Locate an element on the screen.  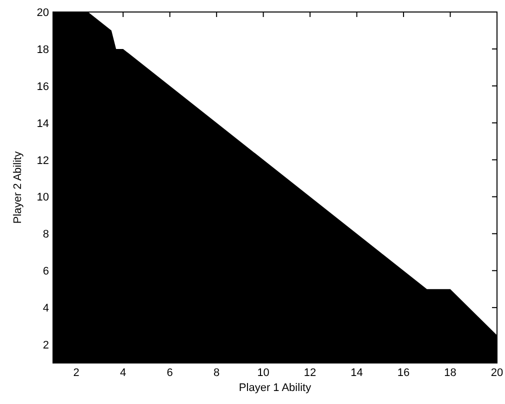
y-tick-label: 8 is located at coordinates (45, 234).